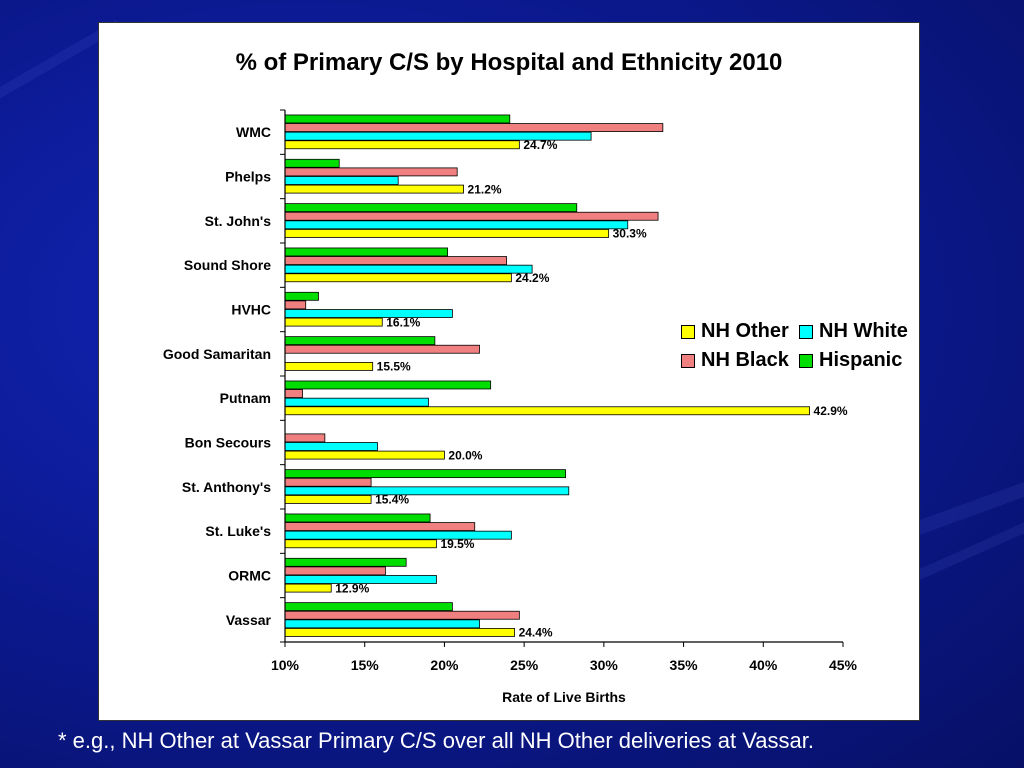  Describe the element at coordinates (248, 177) in the screenshot. I see `category-label: Phelps` at that location.